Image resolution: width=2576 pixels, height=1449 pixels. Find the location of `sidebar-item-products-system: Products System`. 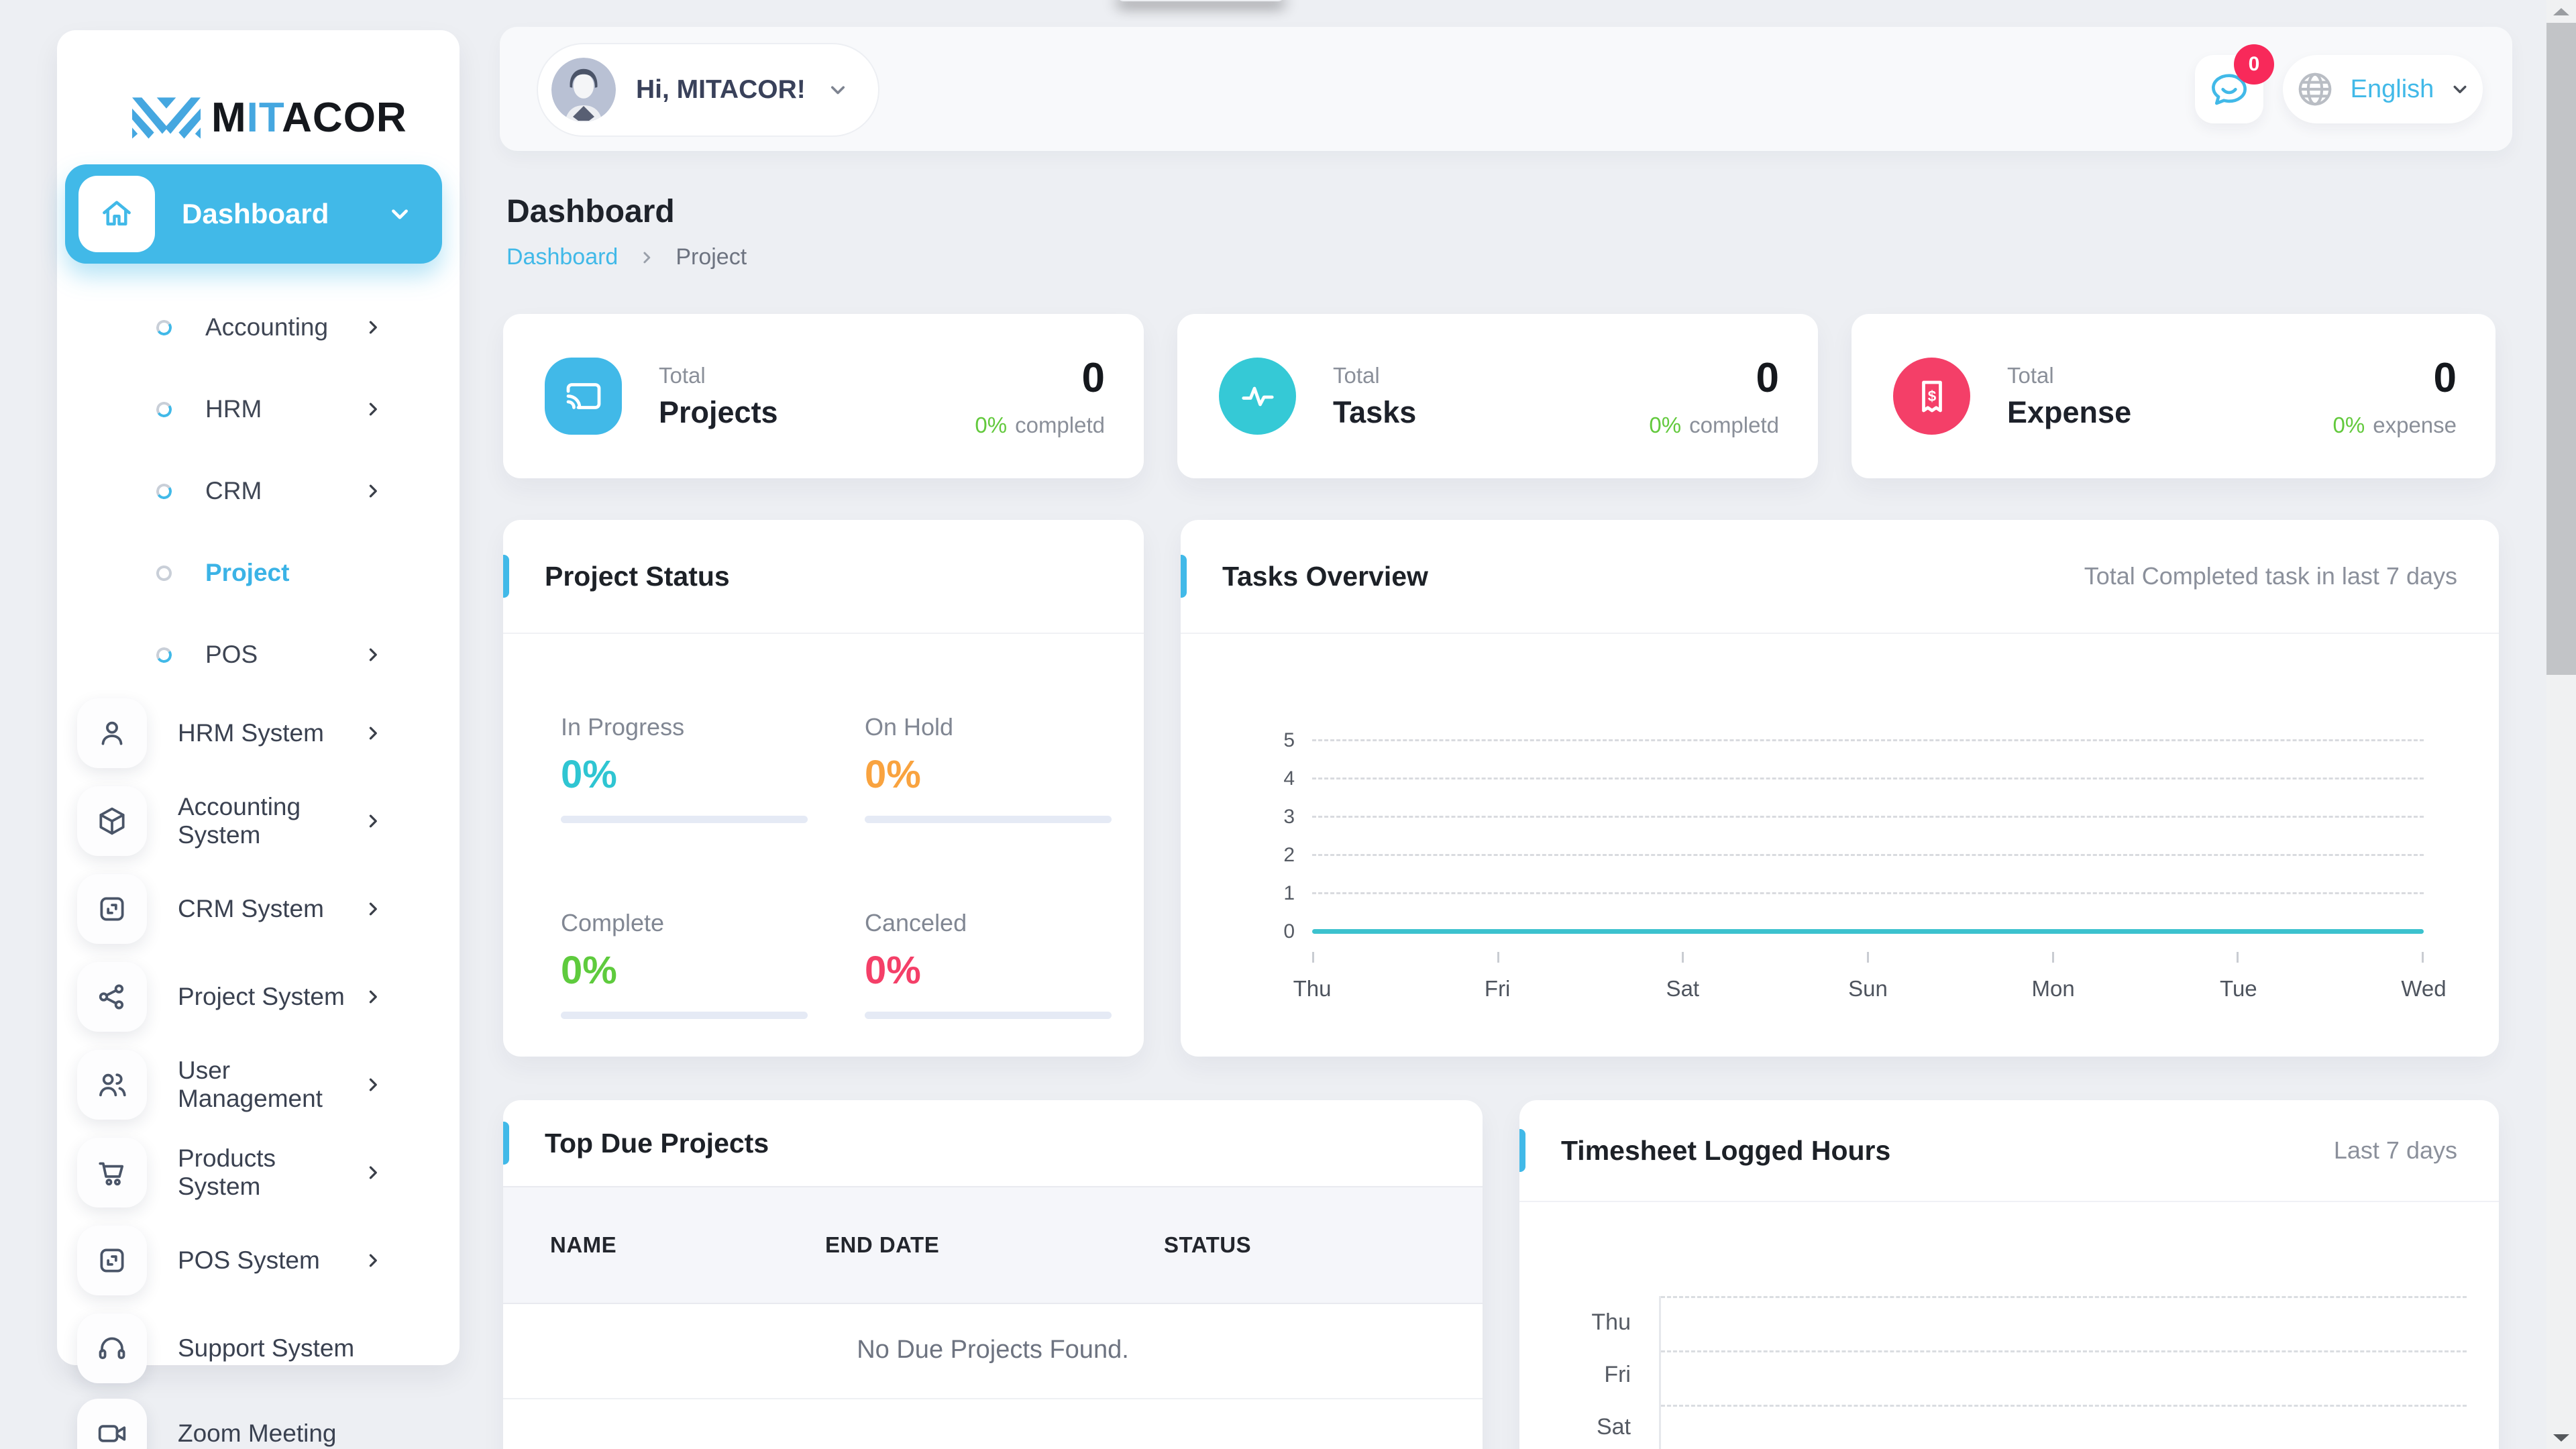

sidebar-item-products-system: Products System is located at coordinates (258, 1172).